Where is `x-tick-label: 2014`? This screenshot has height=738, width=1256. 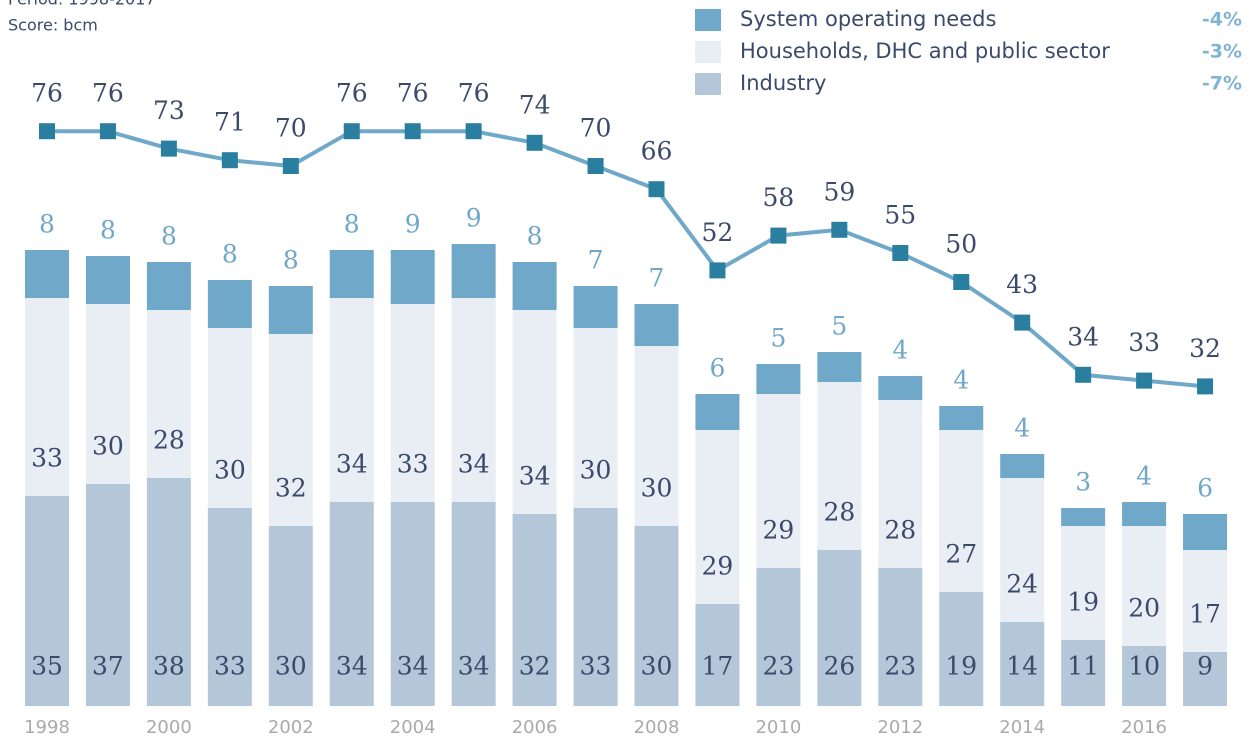 x-tick-label: 2014 is located at coordinates (1022, 727).